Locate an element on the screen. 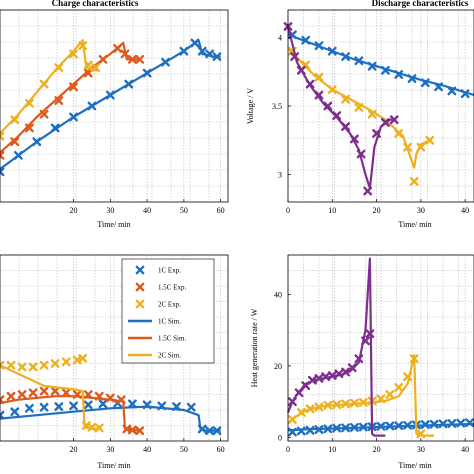  series-markers-heat-charge-2c-exp- is located at coordinates (52, 393).